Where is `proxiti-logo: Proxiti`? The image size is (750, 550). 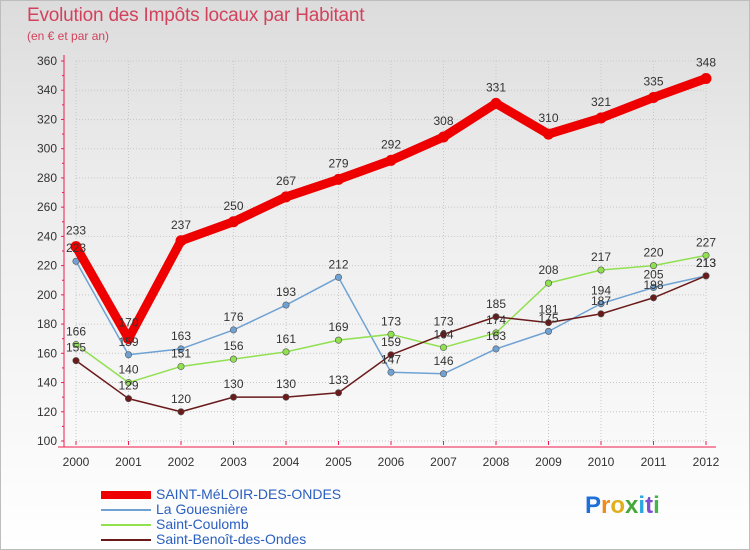
proxiti-logo: Proxiti is located at coordinates (622, 506).